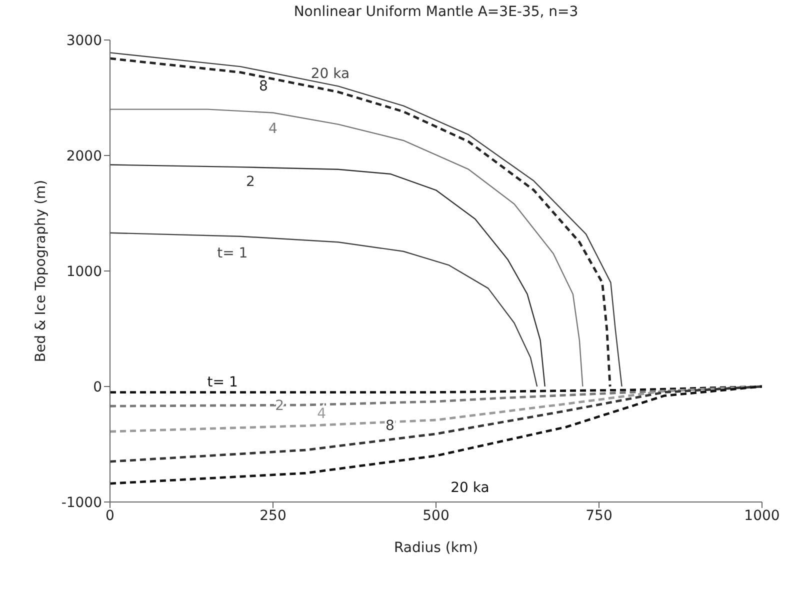  I want to click on y-tick-label: 1000, so click(84, 272).